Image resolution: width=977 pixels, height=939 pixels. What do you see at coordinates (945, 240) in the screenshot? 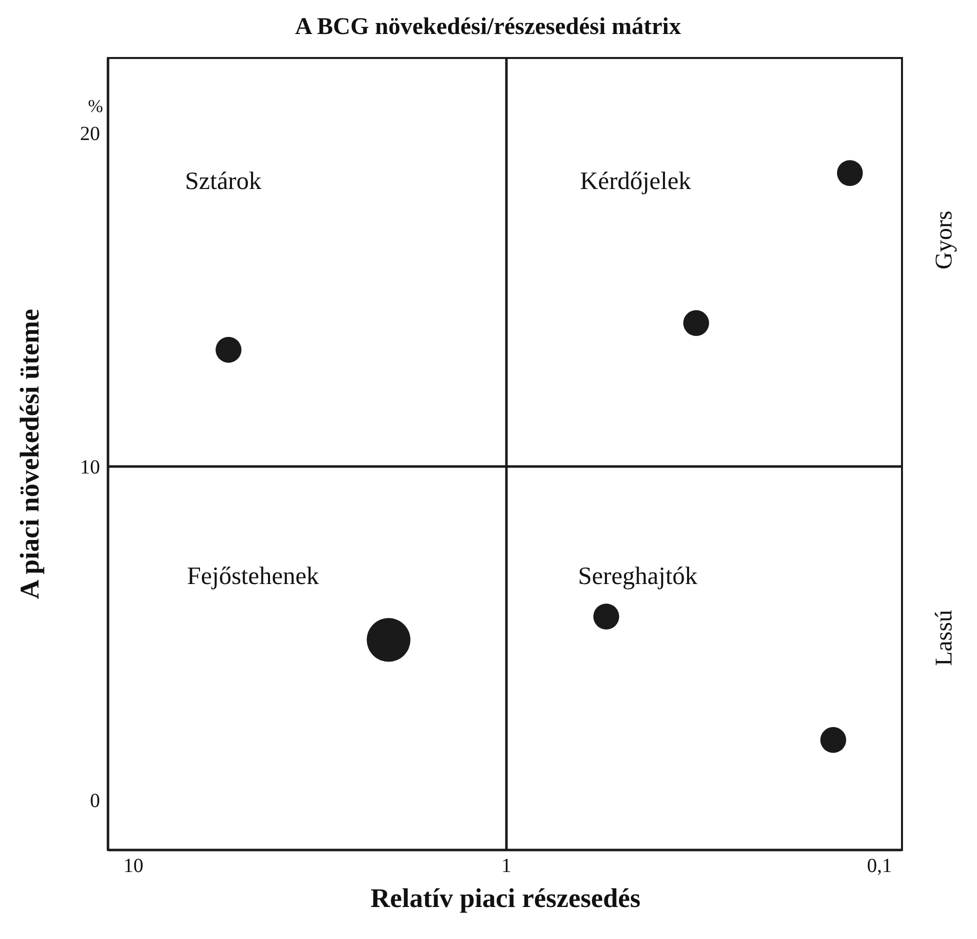
I see `text: Gyors` at bounding box center [945, 240].